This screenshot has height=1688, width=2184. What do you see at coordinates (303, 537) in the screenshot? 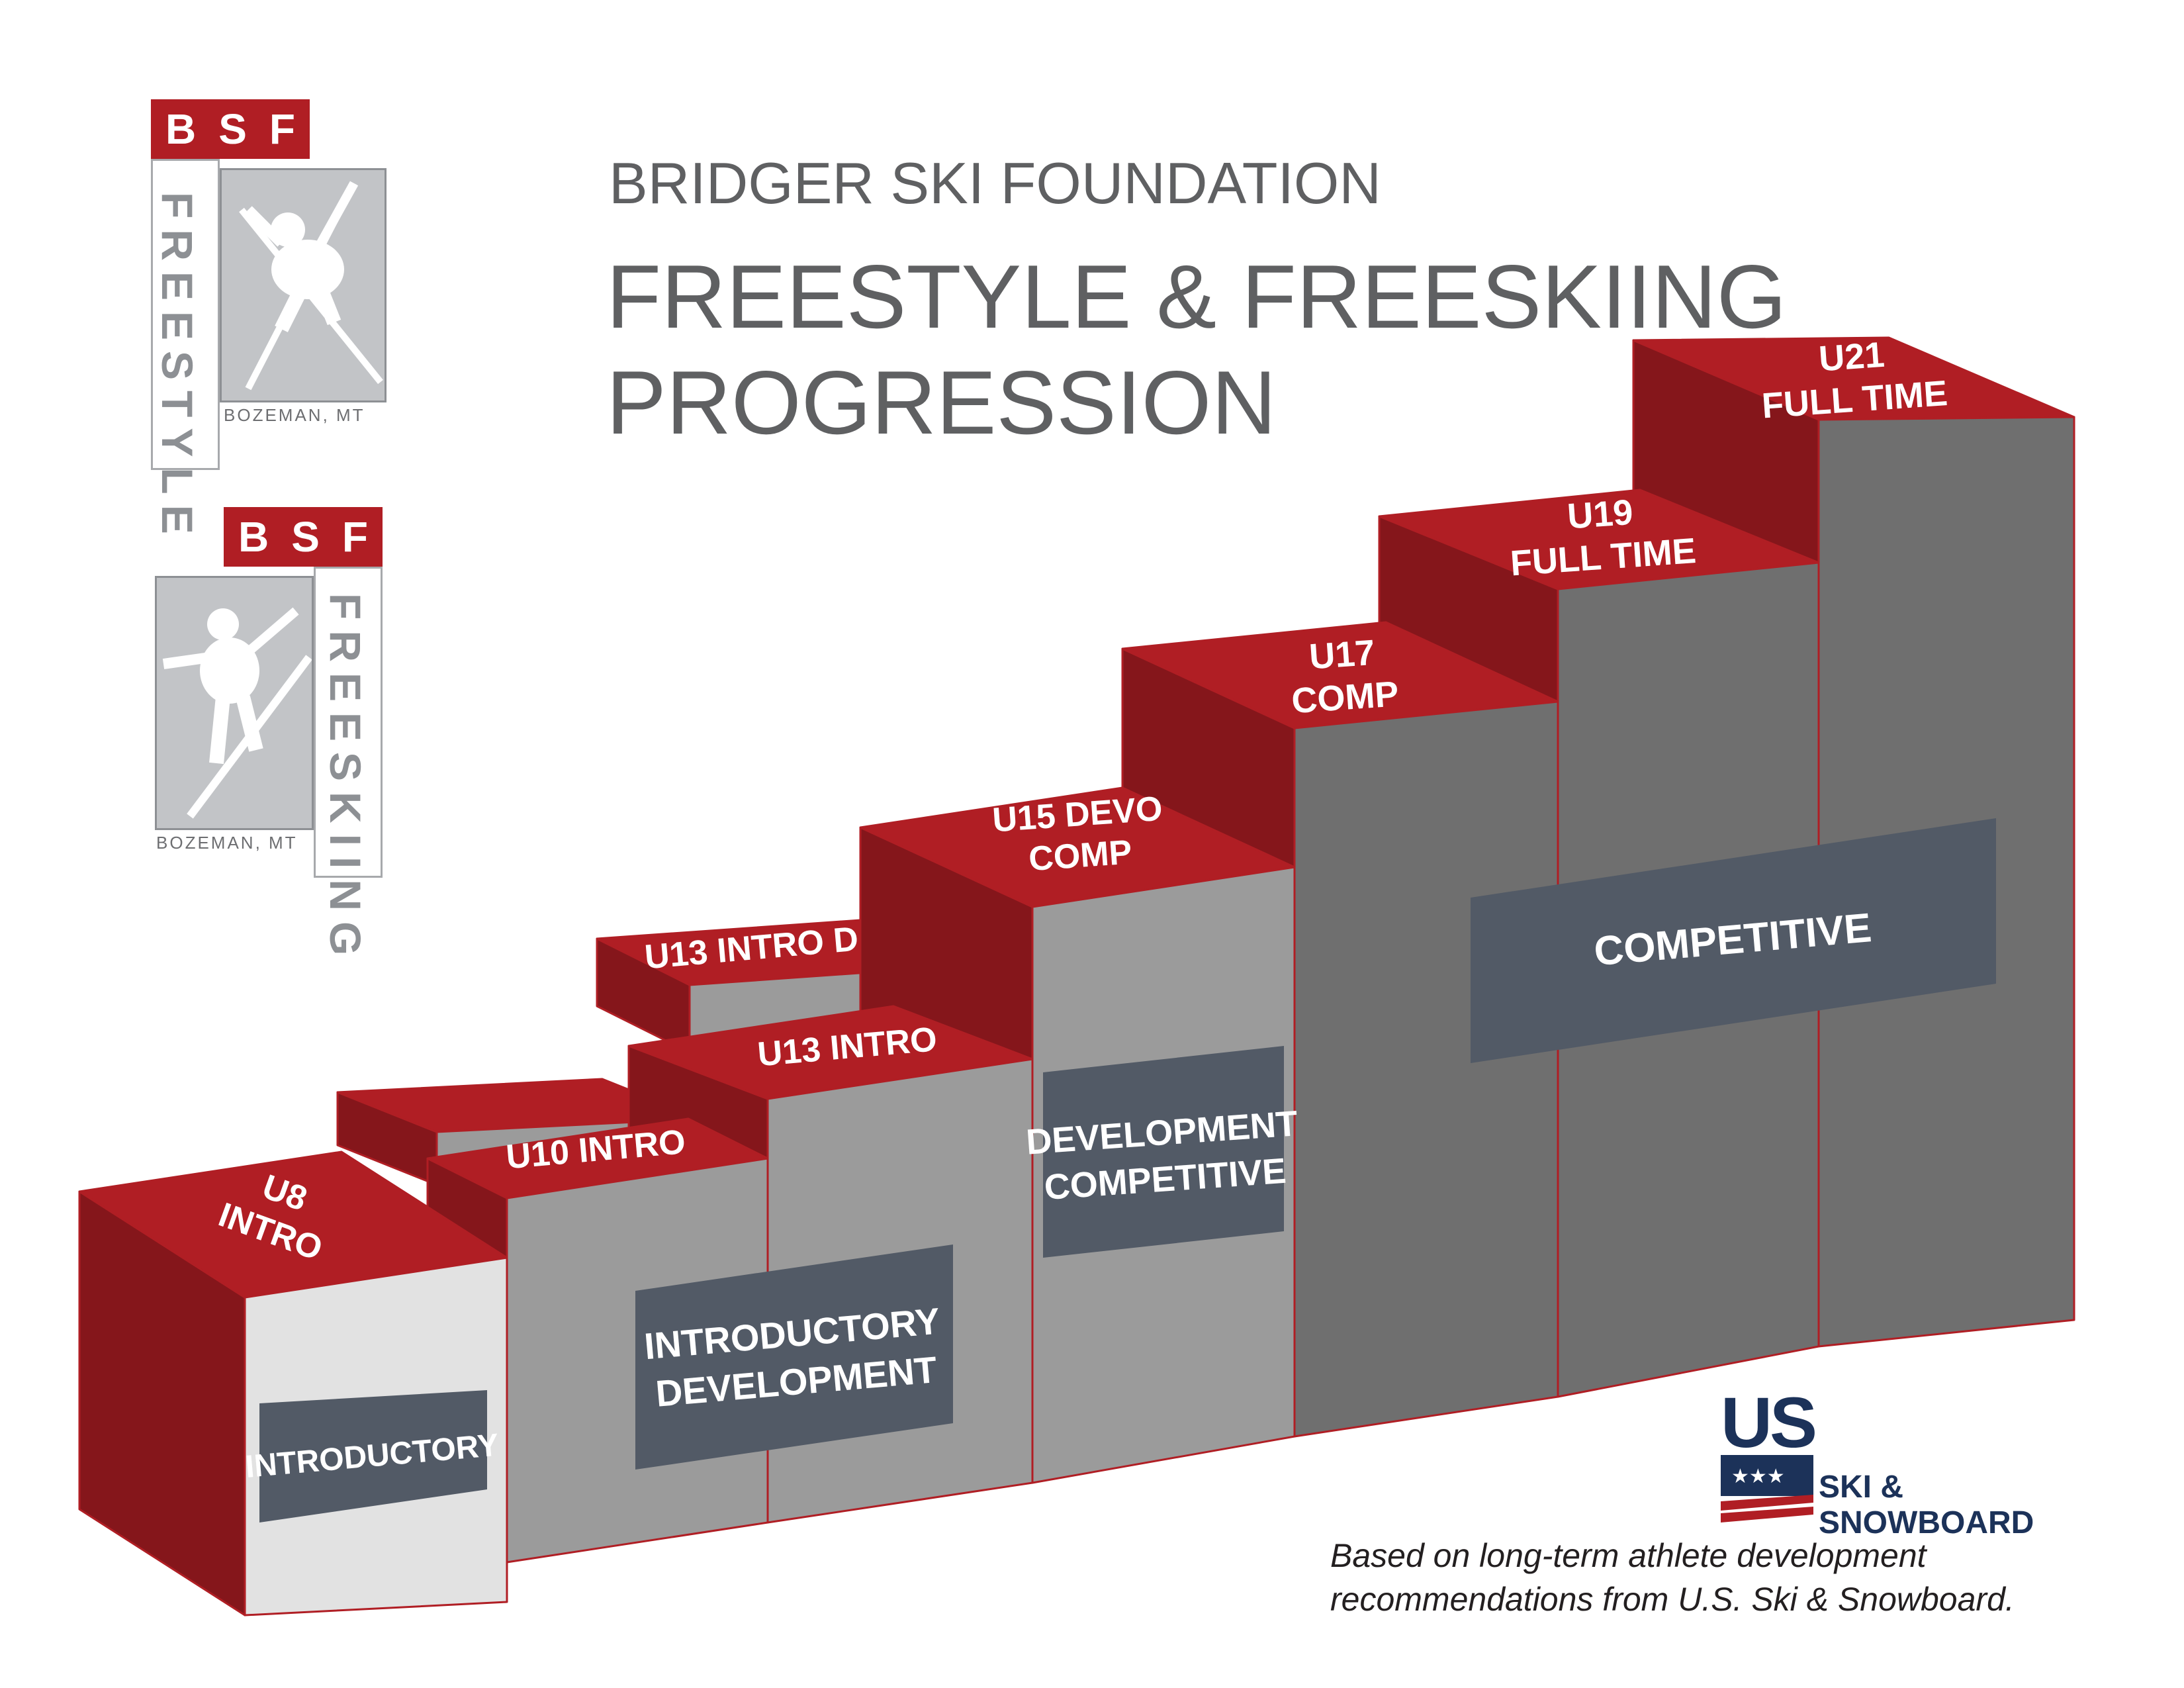
I see `freeskiing-logo-abbr: BSF` at bounding box center [303, 537].